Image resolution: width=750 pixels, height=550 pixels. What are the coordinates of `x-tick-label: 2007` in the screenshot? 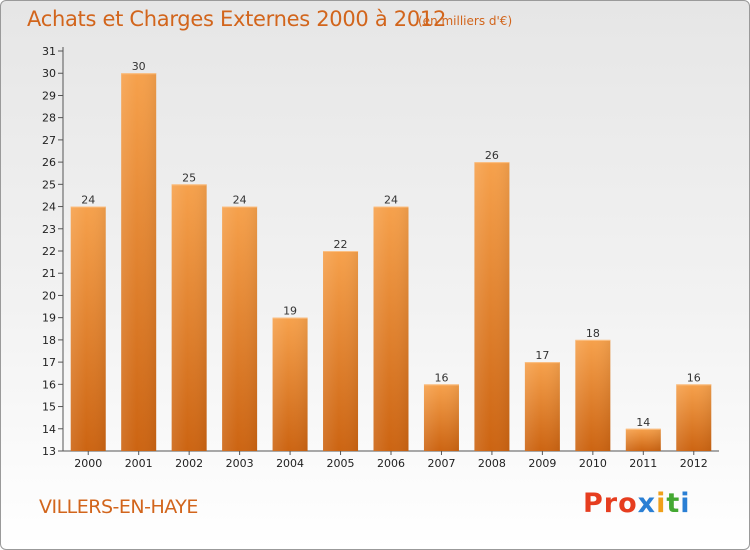 It's located at (441, 463).